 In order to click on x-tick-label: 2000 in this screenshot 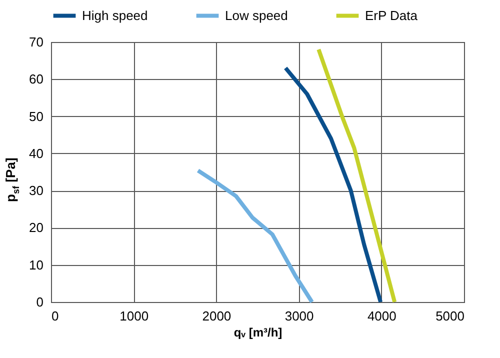, I will do `click(217, 316)`.